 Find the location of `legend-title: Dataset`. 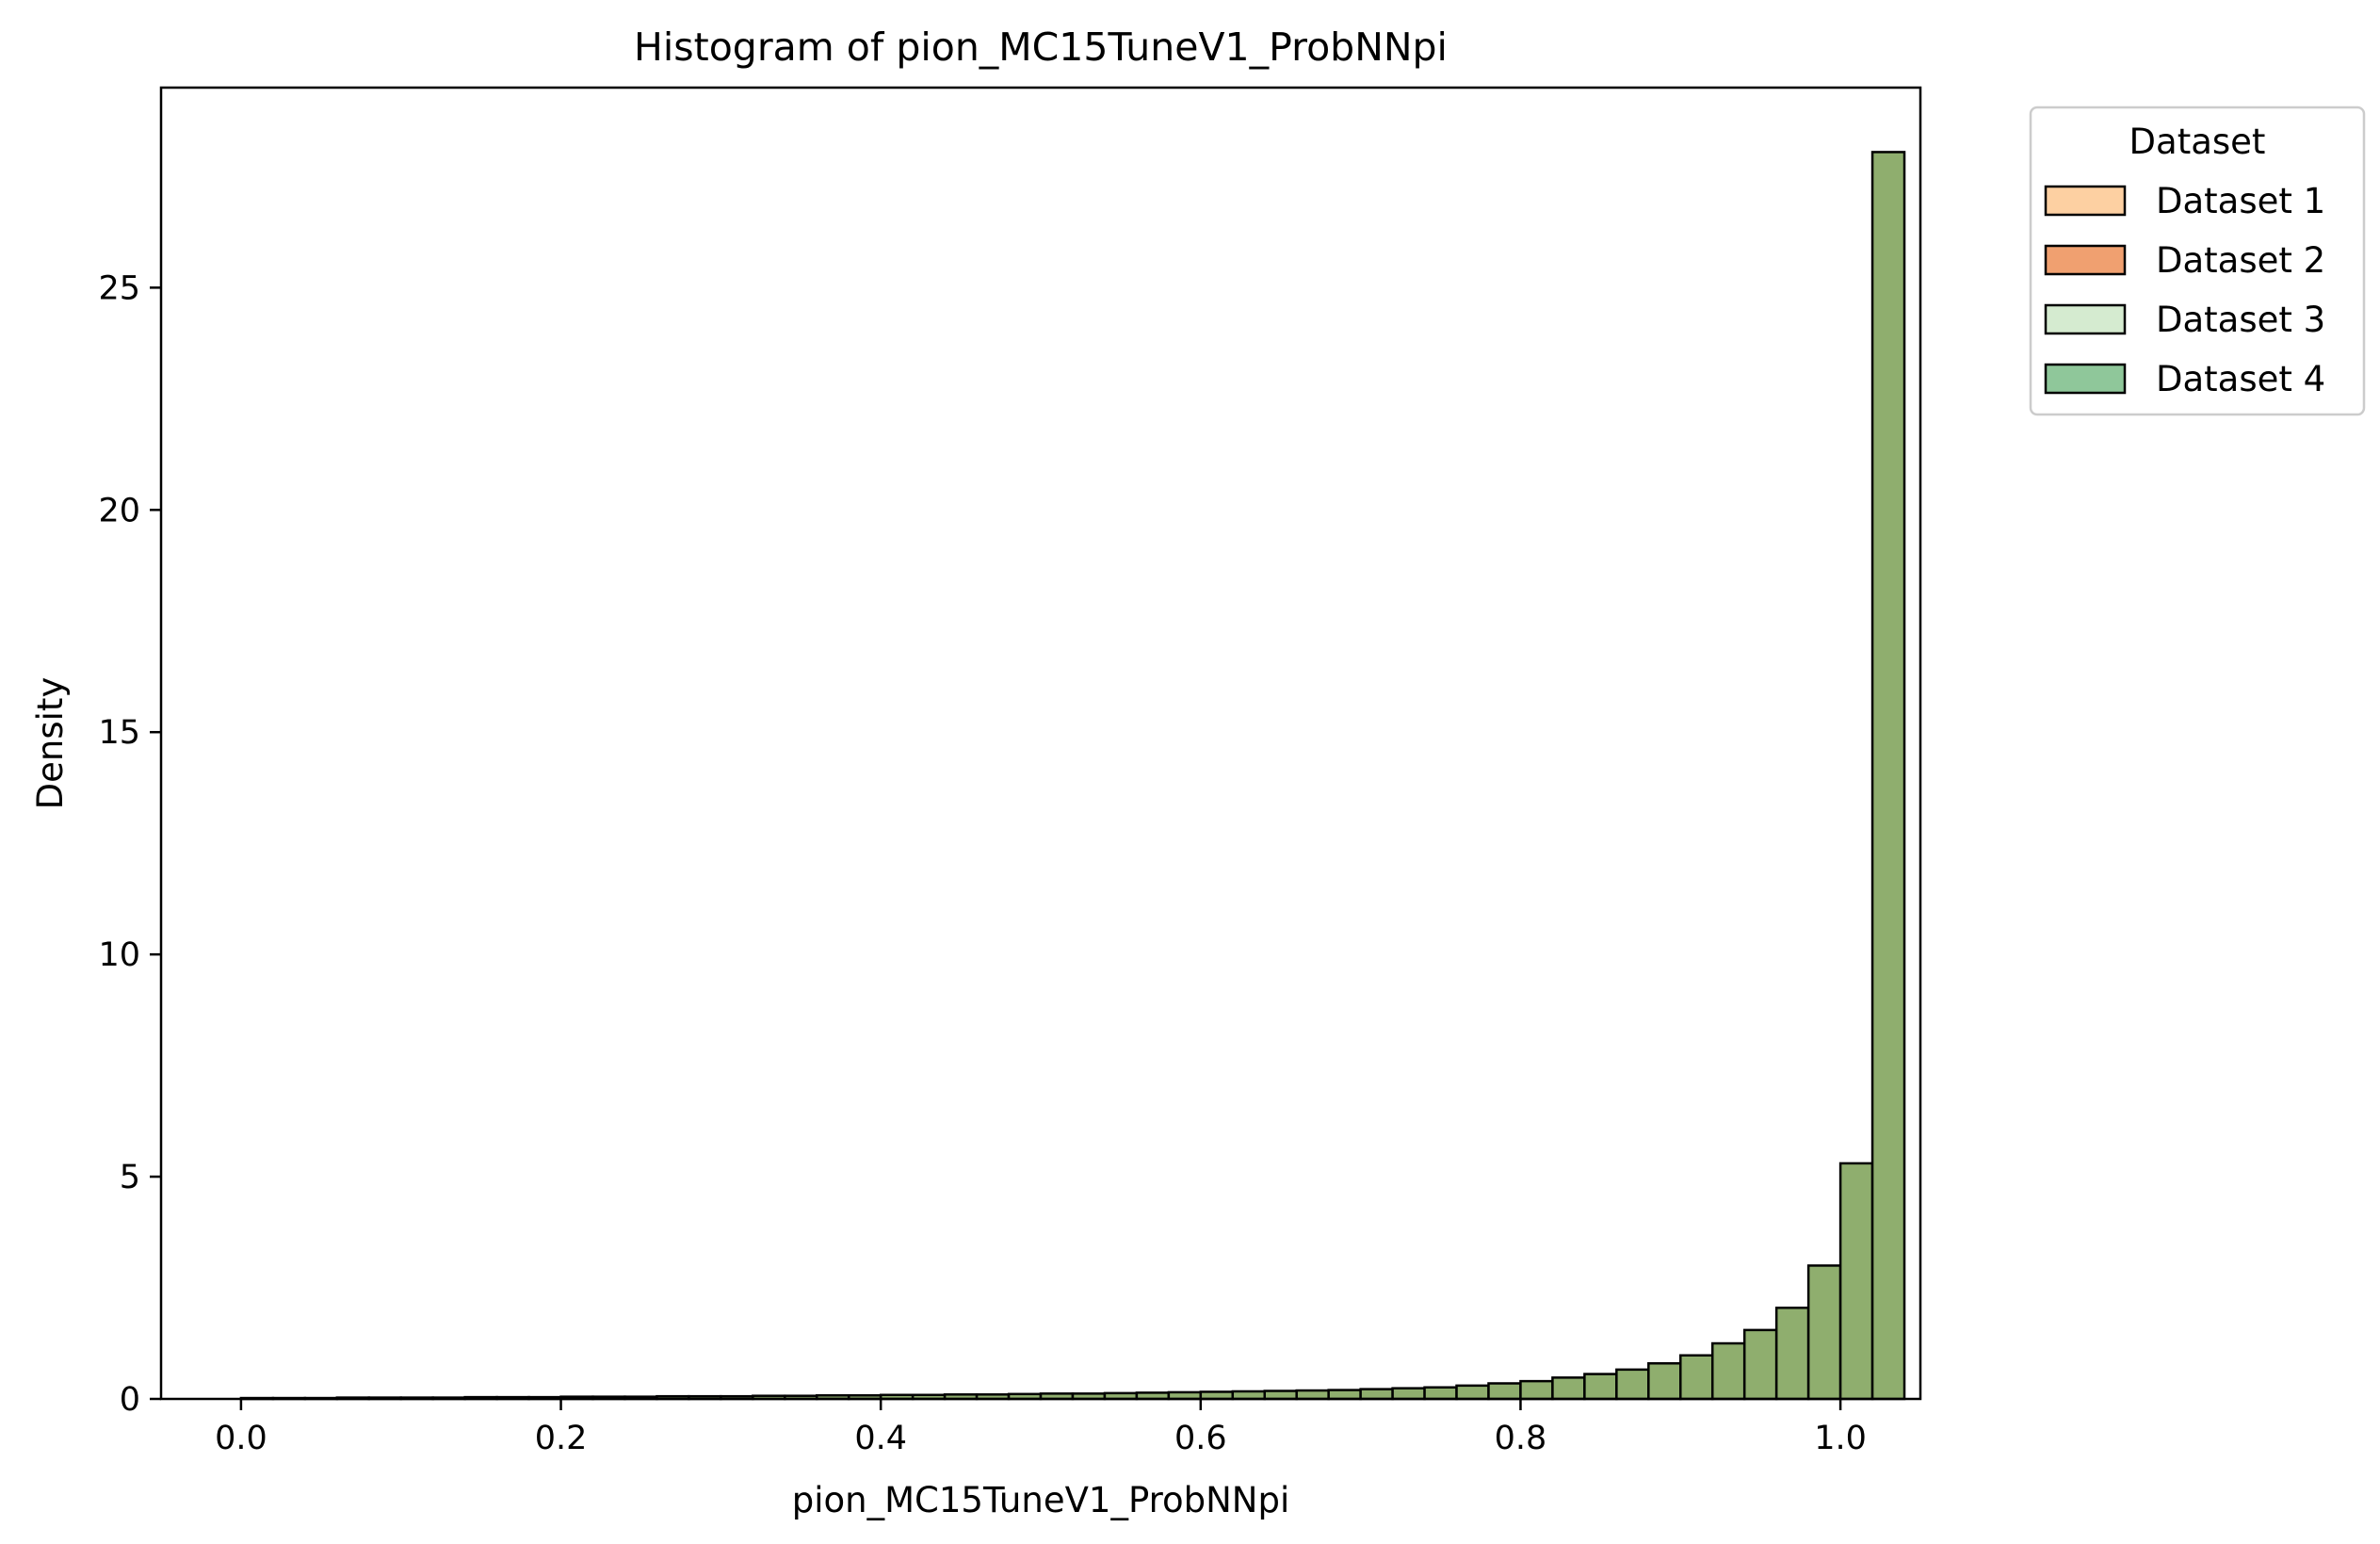

legend-title: Dataset is located at coordinates (2197, 142).